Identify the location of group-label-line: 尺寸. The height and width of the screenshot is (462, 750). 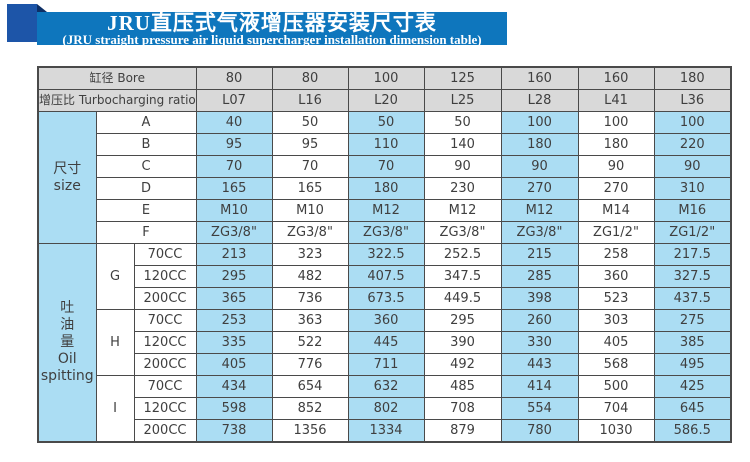
(67, 168).